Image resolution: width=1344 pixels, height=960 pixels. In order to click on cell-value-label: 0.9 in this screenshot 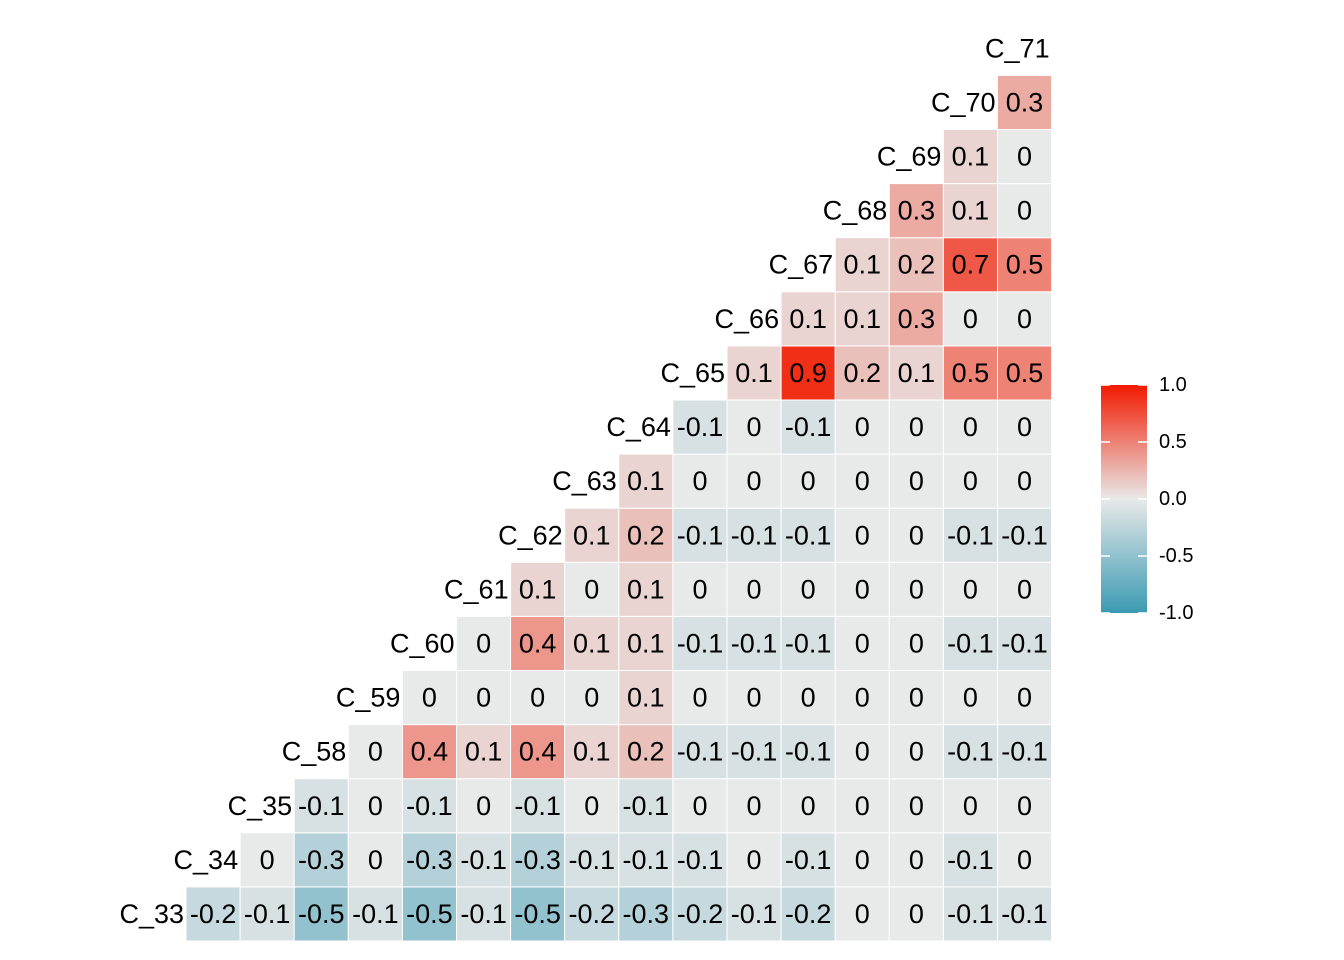, I will do `click(808, 373)`.